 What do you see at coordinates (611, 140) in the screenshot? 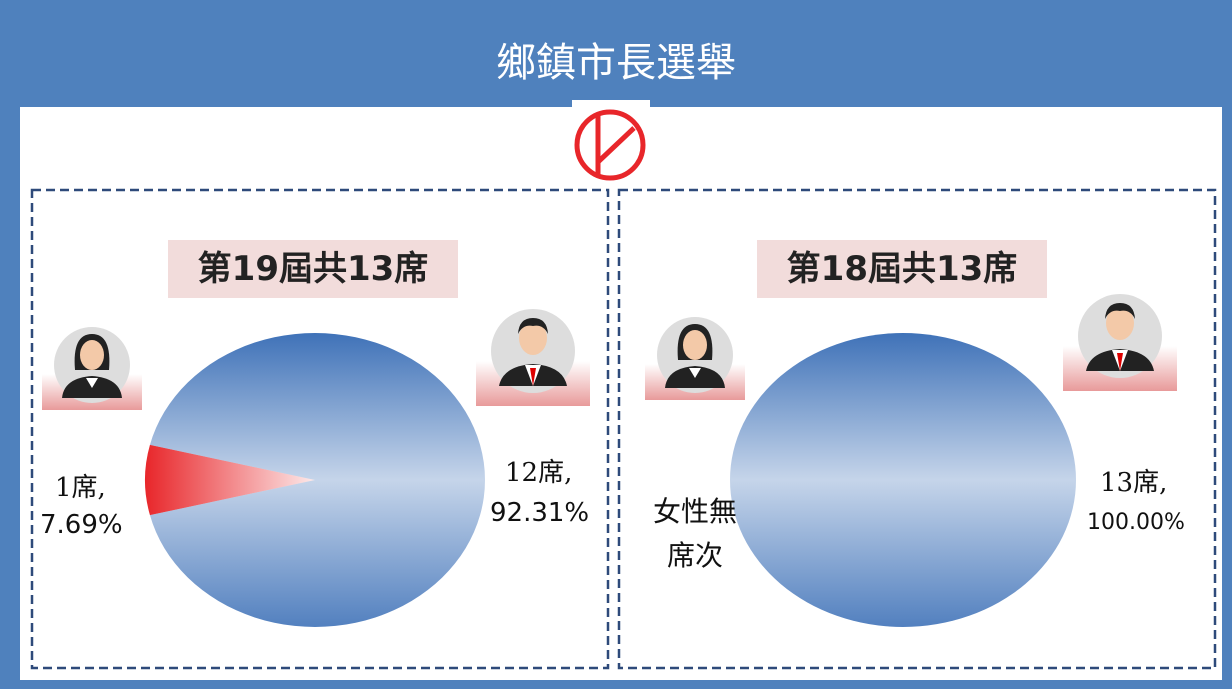
I see `ballot-icon` at bounding box center [611, 140].